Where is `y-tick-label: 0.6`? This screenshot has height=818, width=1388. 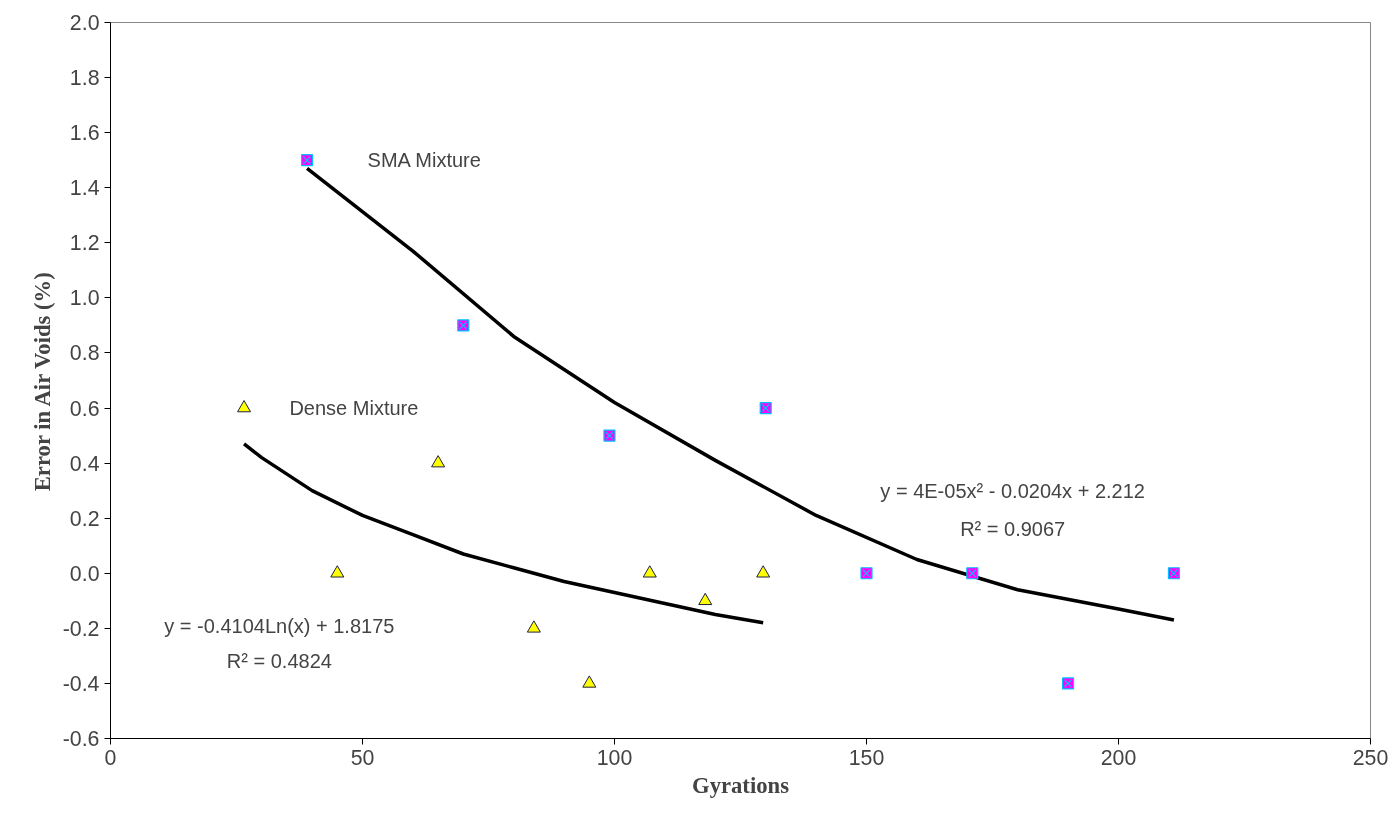 y-tick-label: 0.6 is located at coordinates (84, 408).